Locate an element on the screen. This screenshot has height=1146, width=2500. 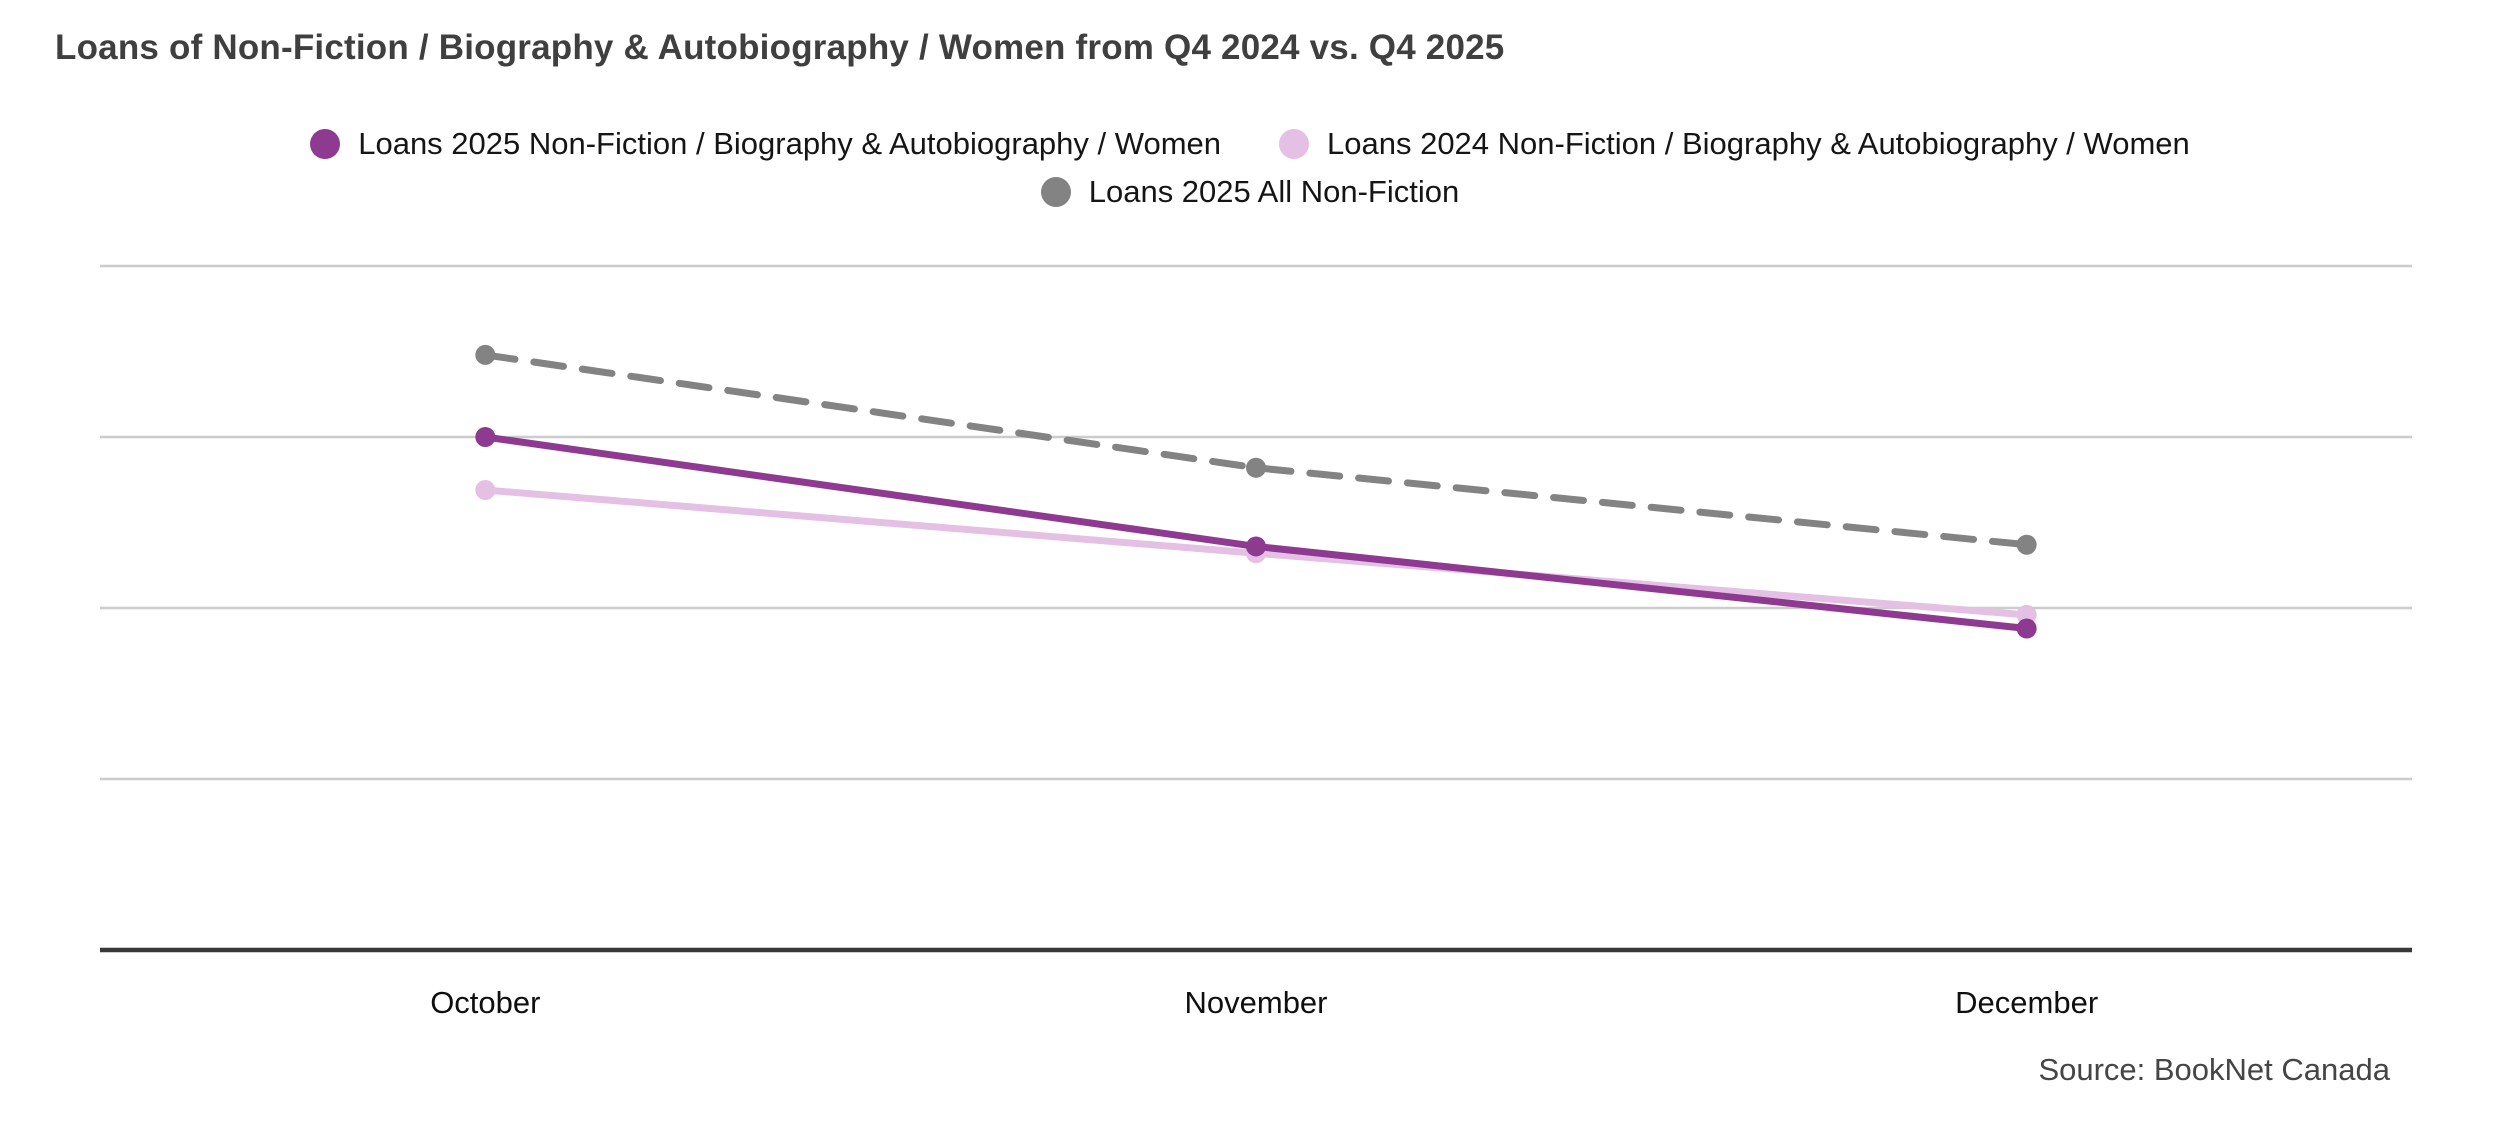
x-axis-label: November is located at coordinates (1256, 1002).